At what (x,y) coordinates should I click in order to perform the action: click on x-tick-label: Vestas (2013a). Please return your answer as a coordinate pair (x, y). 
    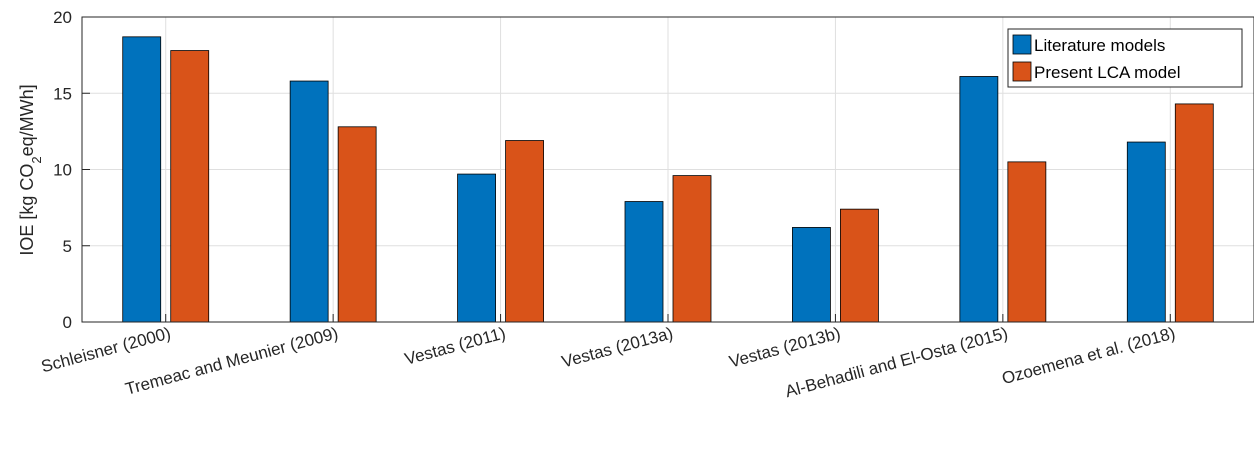
    Looking at the image, I should click on (617, 348).